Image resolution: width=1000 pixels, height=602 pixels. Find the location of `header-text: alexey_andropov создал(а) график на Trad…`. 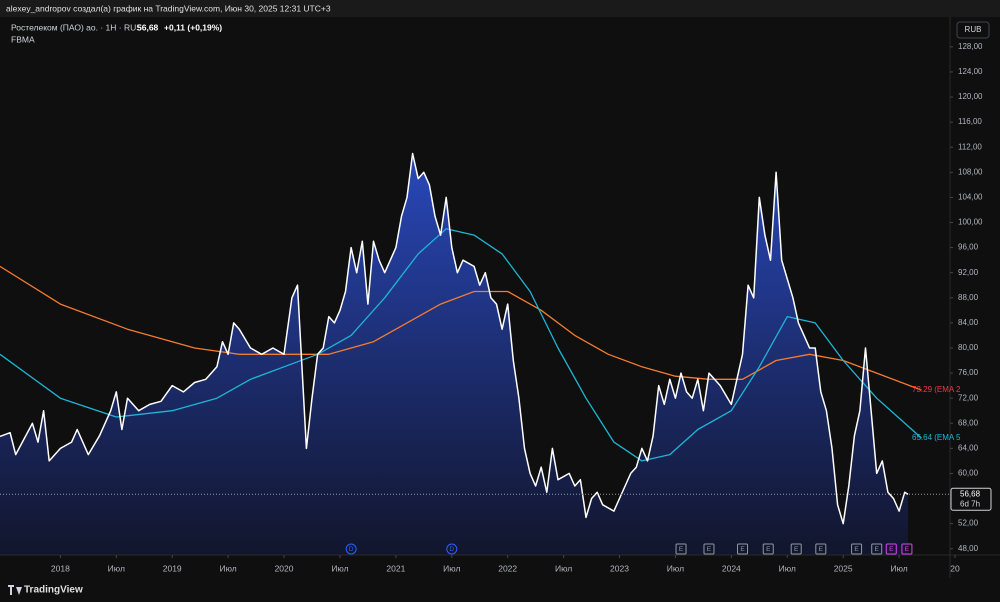

header-text: alexey_andropov создал(а) график на Trad… is located at coordinates (168, 8).